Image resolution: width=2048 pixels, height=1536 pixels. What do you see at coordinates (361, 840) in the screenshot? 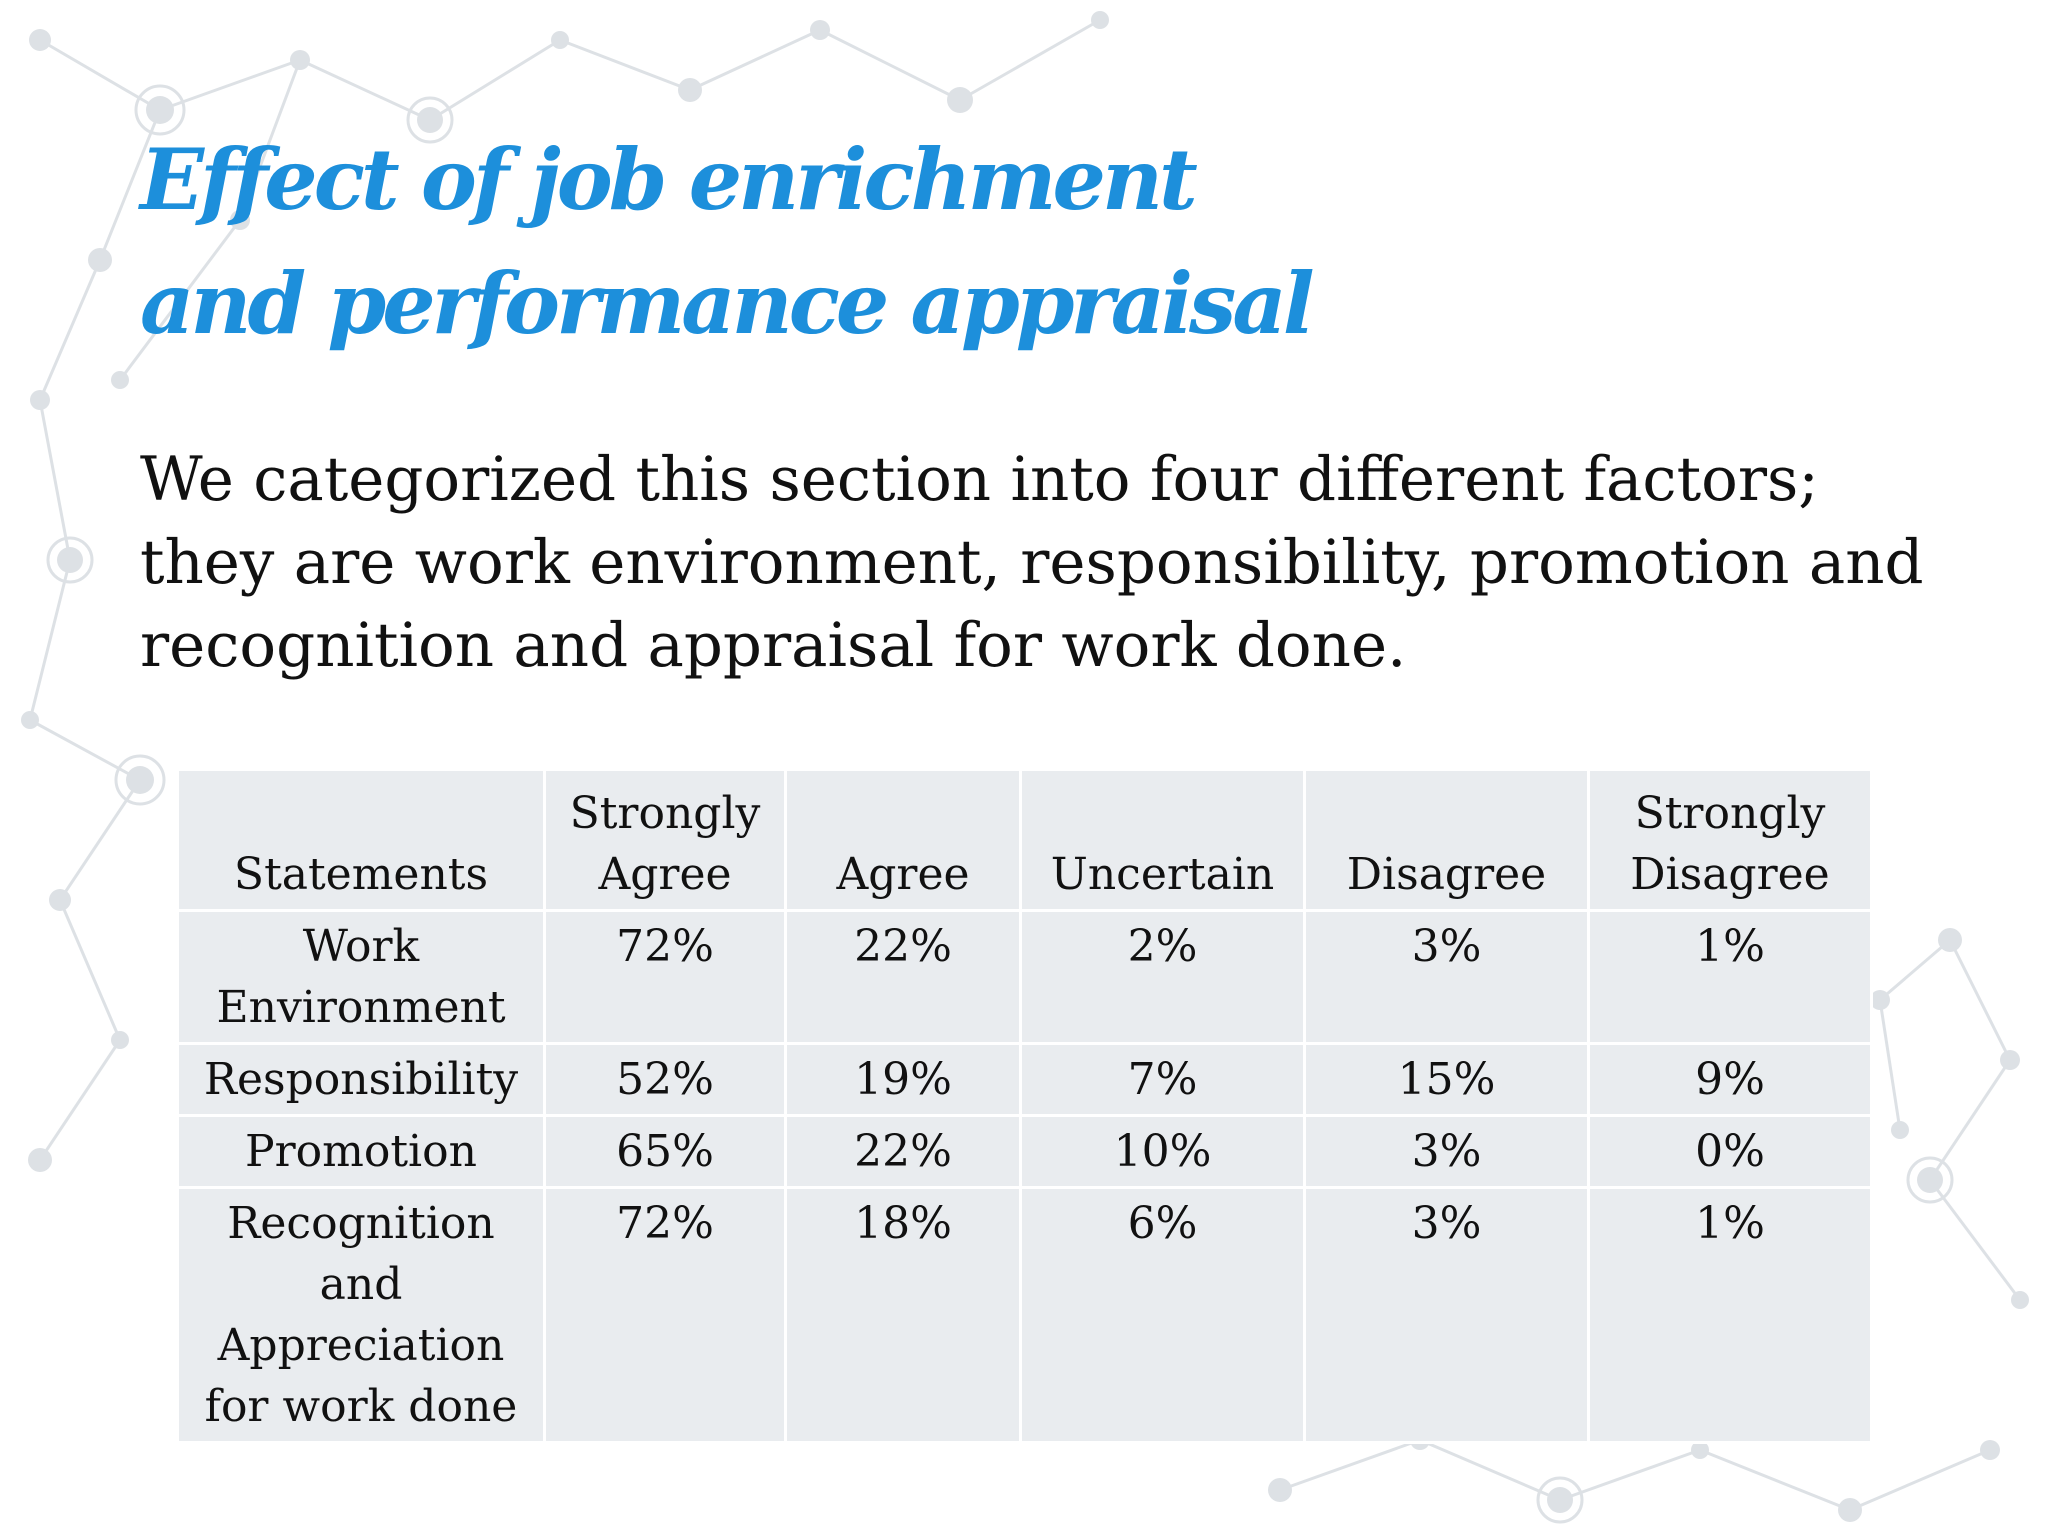
I see `header-statements: Statements` at bounding box center [361, 840].